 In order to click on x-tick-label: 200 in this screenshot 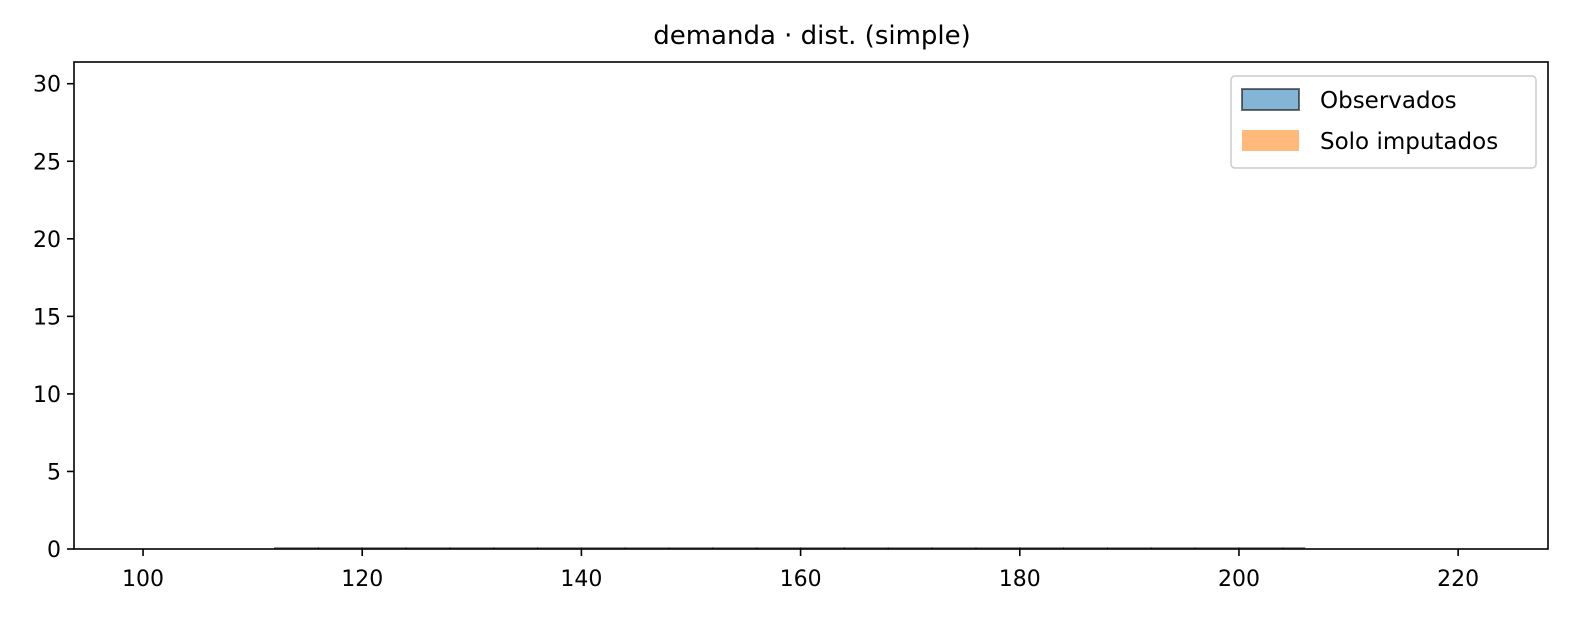, I will do `click(1239, 579)`.